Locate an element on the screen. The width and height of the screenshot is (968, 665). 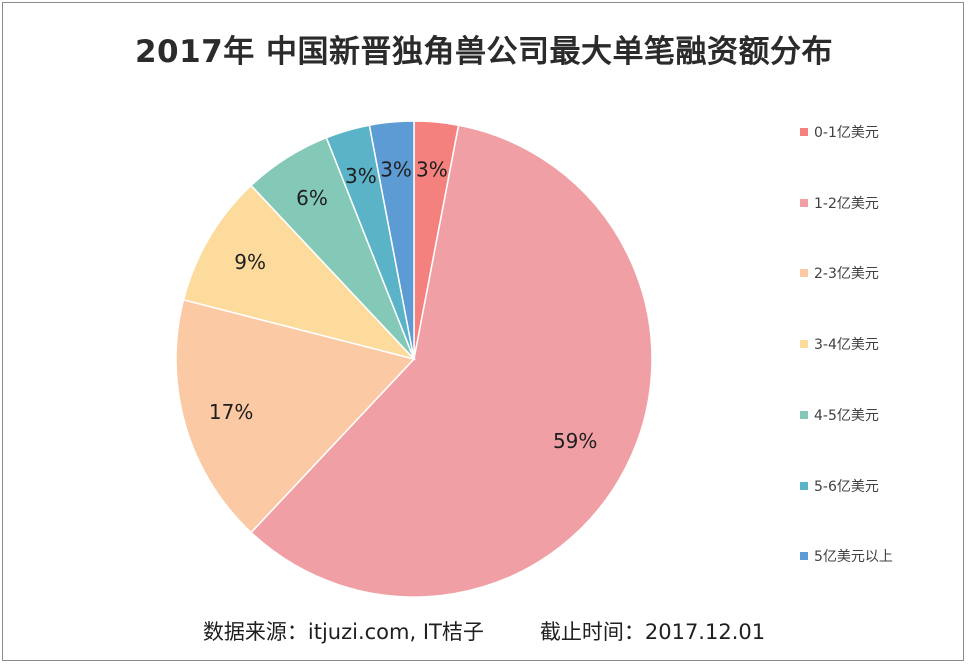
legend-item-3: 2-3亿美元 is located at coordinates (875, 273).